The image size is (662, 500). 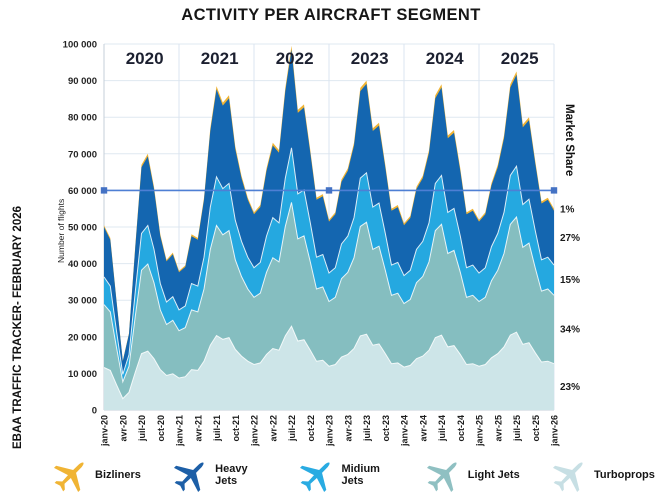 What do you see at coordinates (569, 140) in the screenshot?
I see `right-axis-title: Market Share` at bounding box center [569, 140].